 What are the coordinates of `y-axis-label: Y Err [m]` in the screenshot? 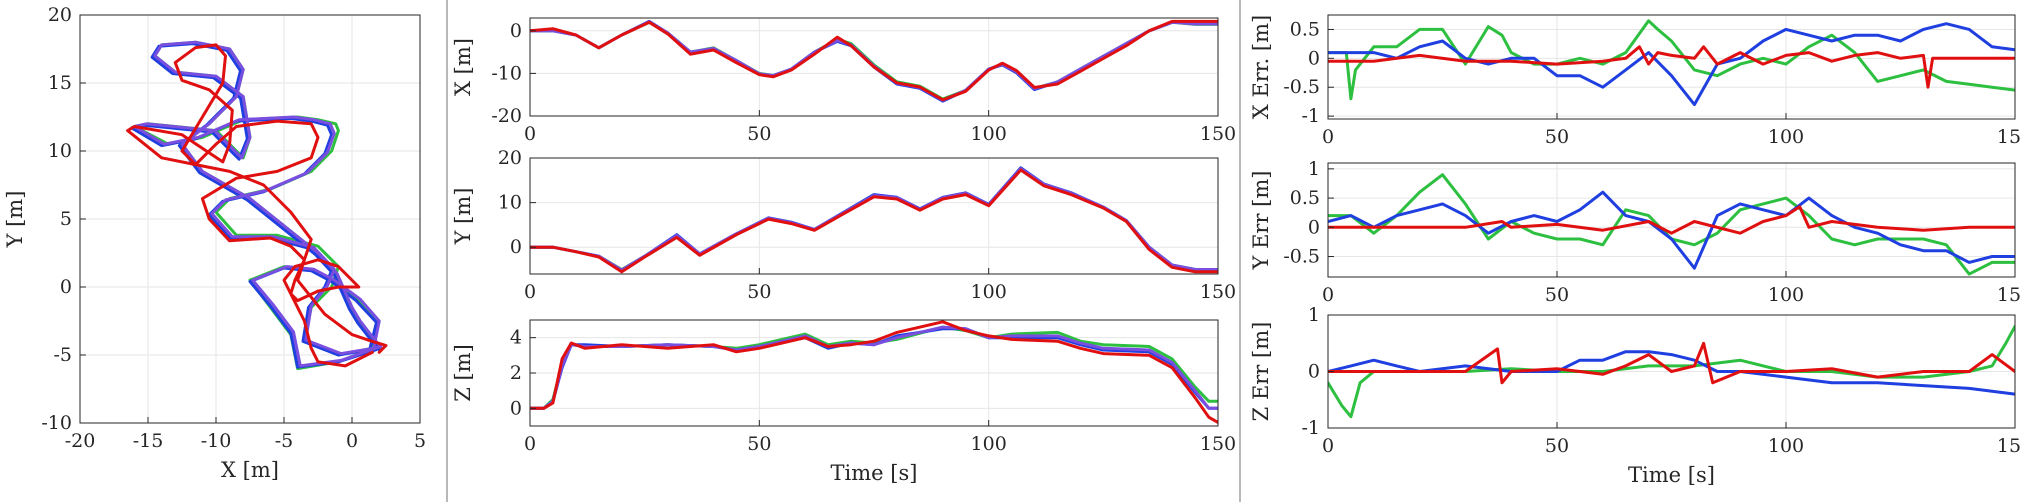 It's located at (1261, 221).